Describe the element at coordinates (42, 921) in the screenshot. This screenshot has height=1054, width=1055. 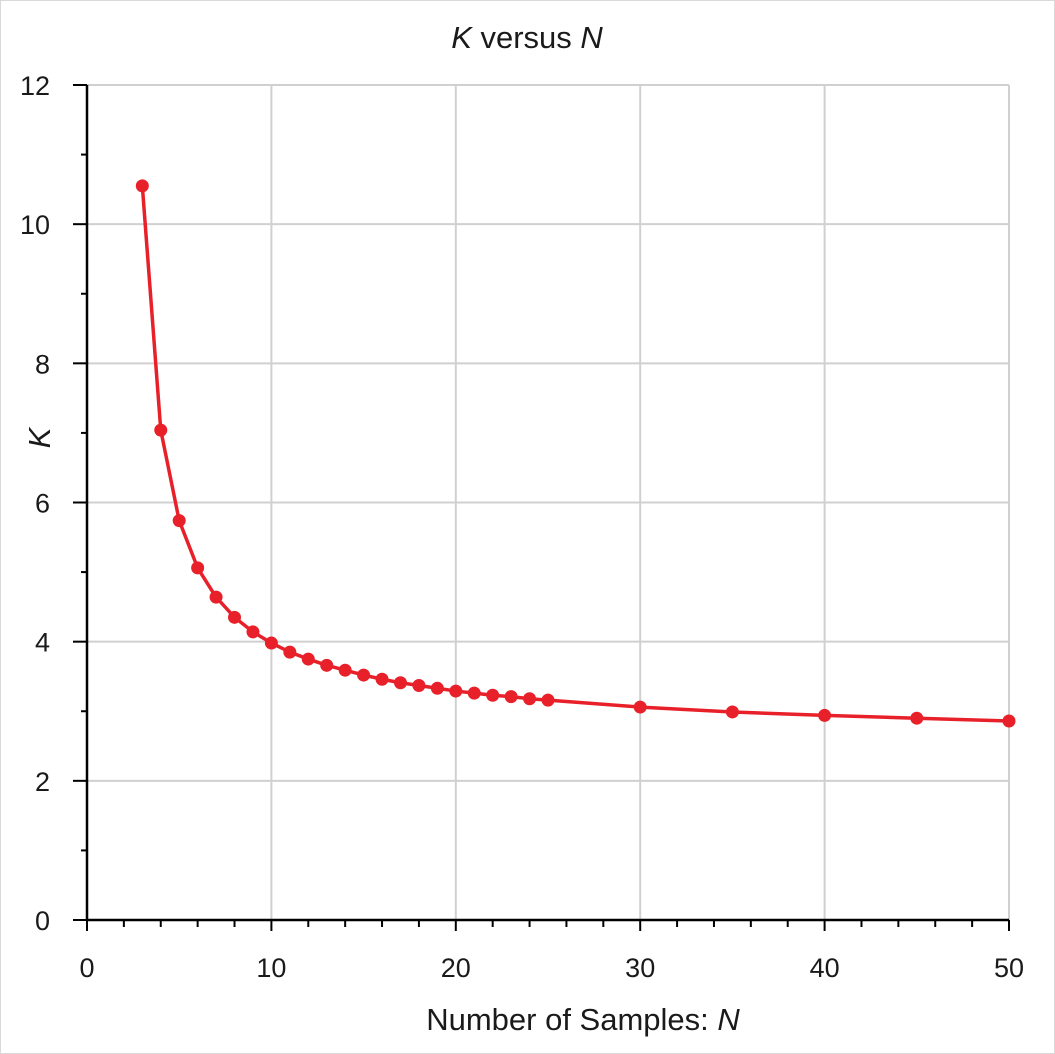
I see `y-tick-label: 0` at that location.